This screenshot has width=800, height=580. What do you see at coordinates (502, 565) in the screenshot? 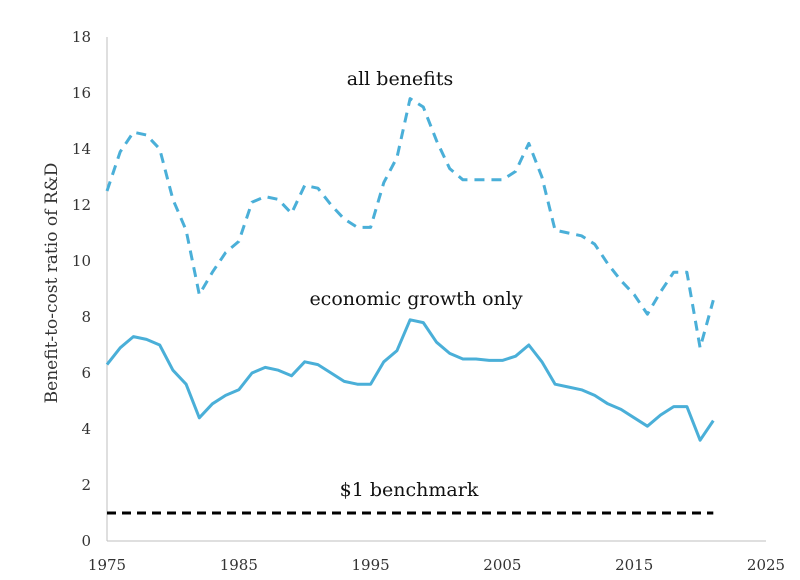
I see `x-tick-label: 2005` at bounding box center [502, 565].